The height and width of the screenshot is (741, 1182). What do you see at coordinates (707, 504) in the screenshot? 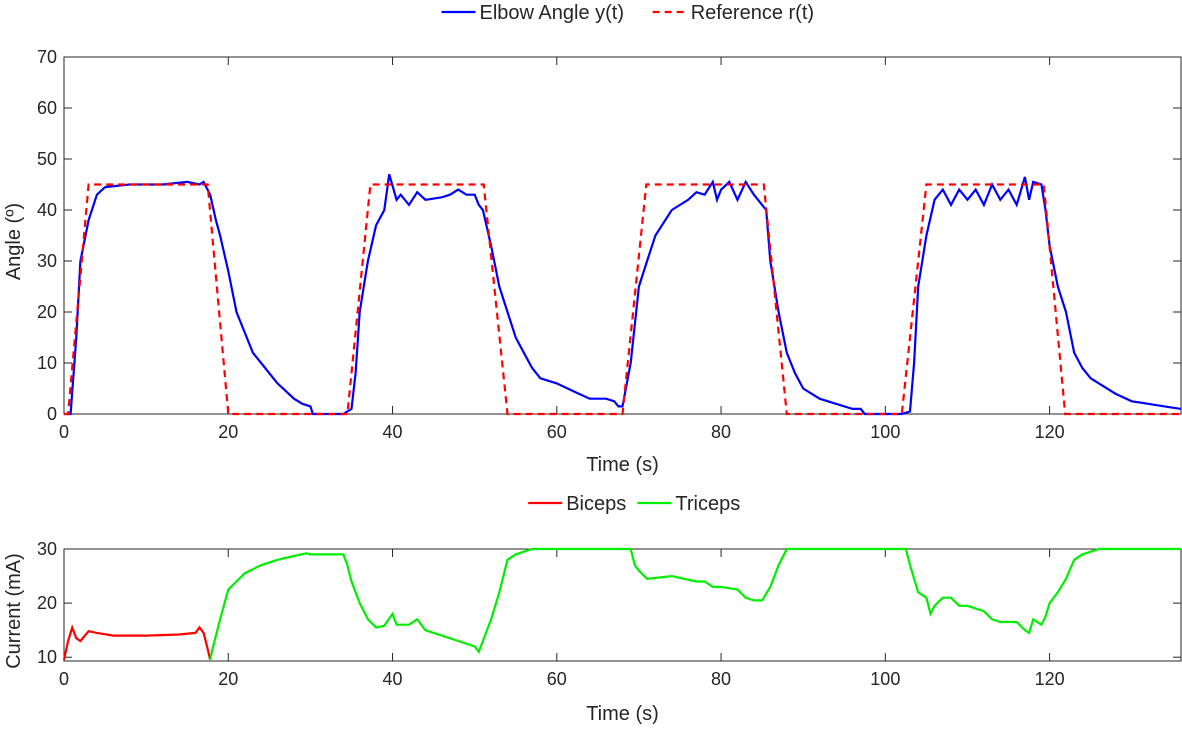
I see `legend-label: Triceps` at bounding box center [707, 504].